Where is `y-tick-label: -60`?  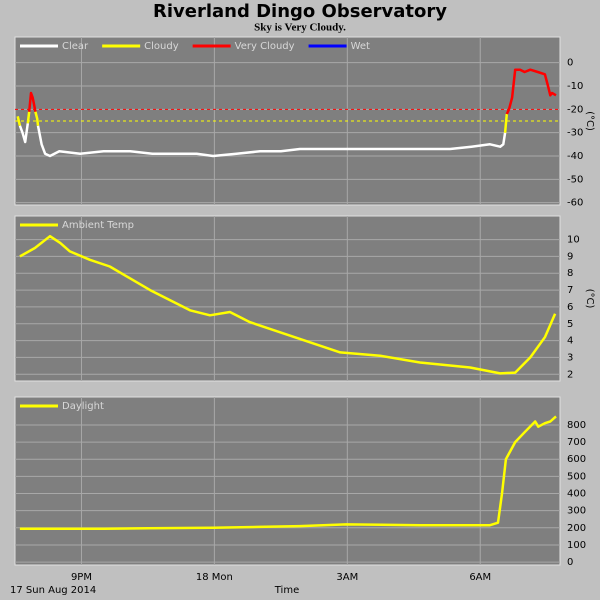 y-tick-label: -60 is located at coordinates (575, 203).